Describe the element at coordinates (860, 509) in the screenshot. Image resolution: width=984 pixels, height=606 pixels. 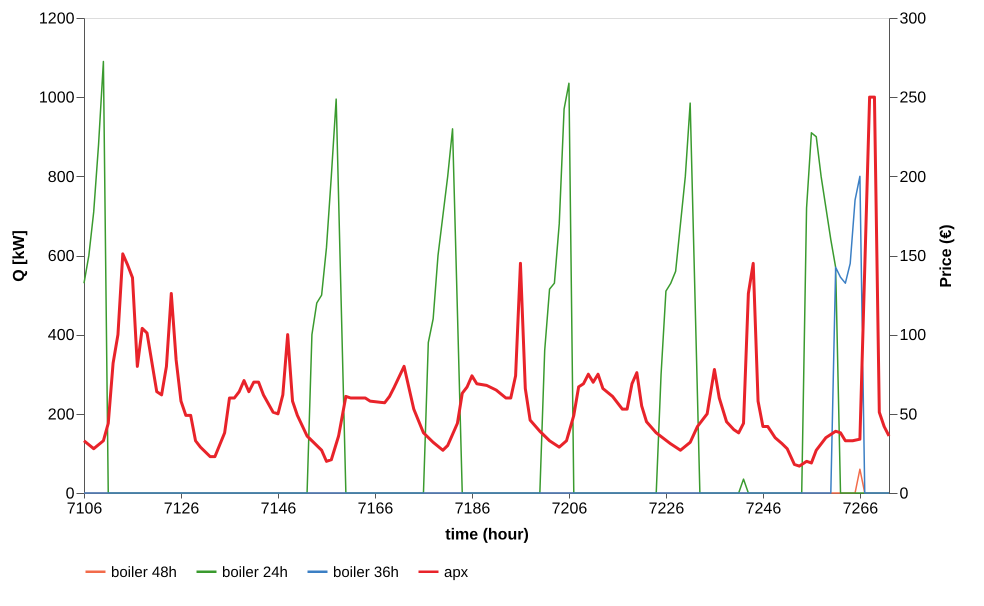
I see `x-tick-label: 7266` at that location.